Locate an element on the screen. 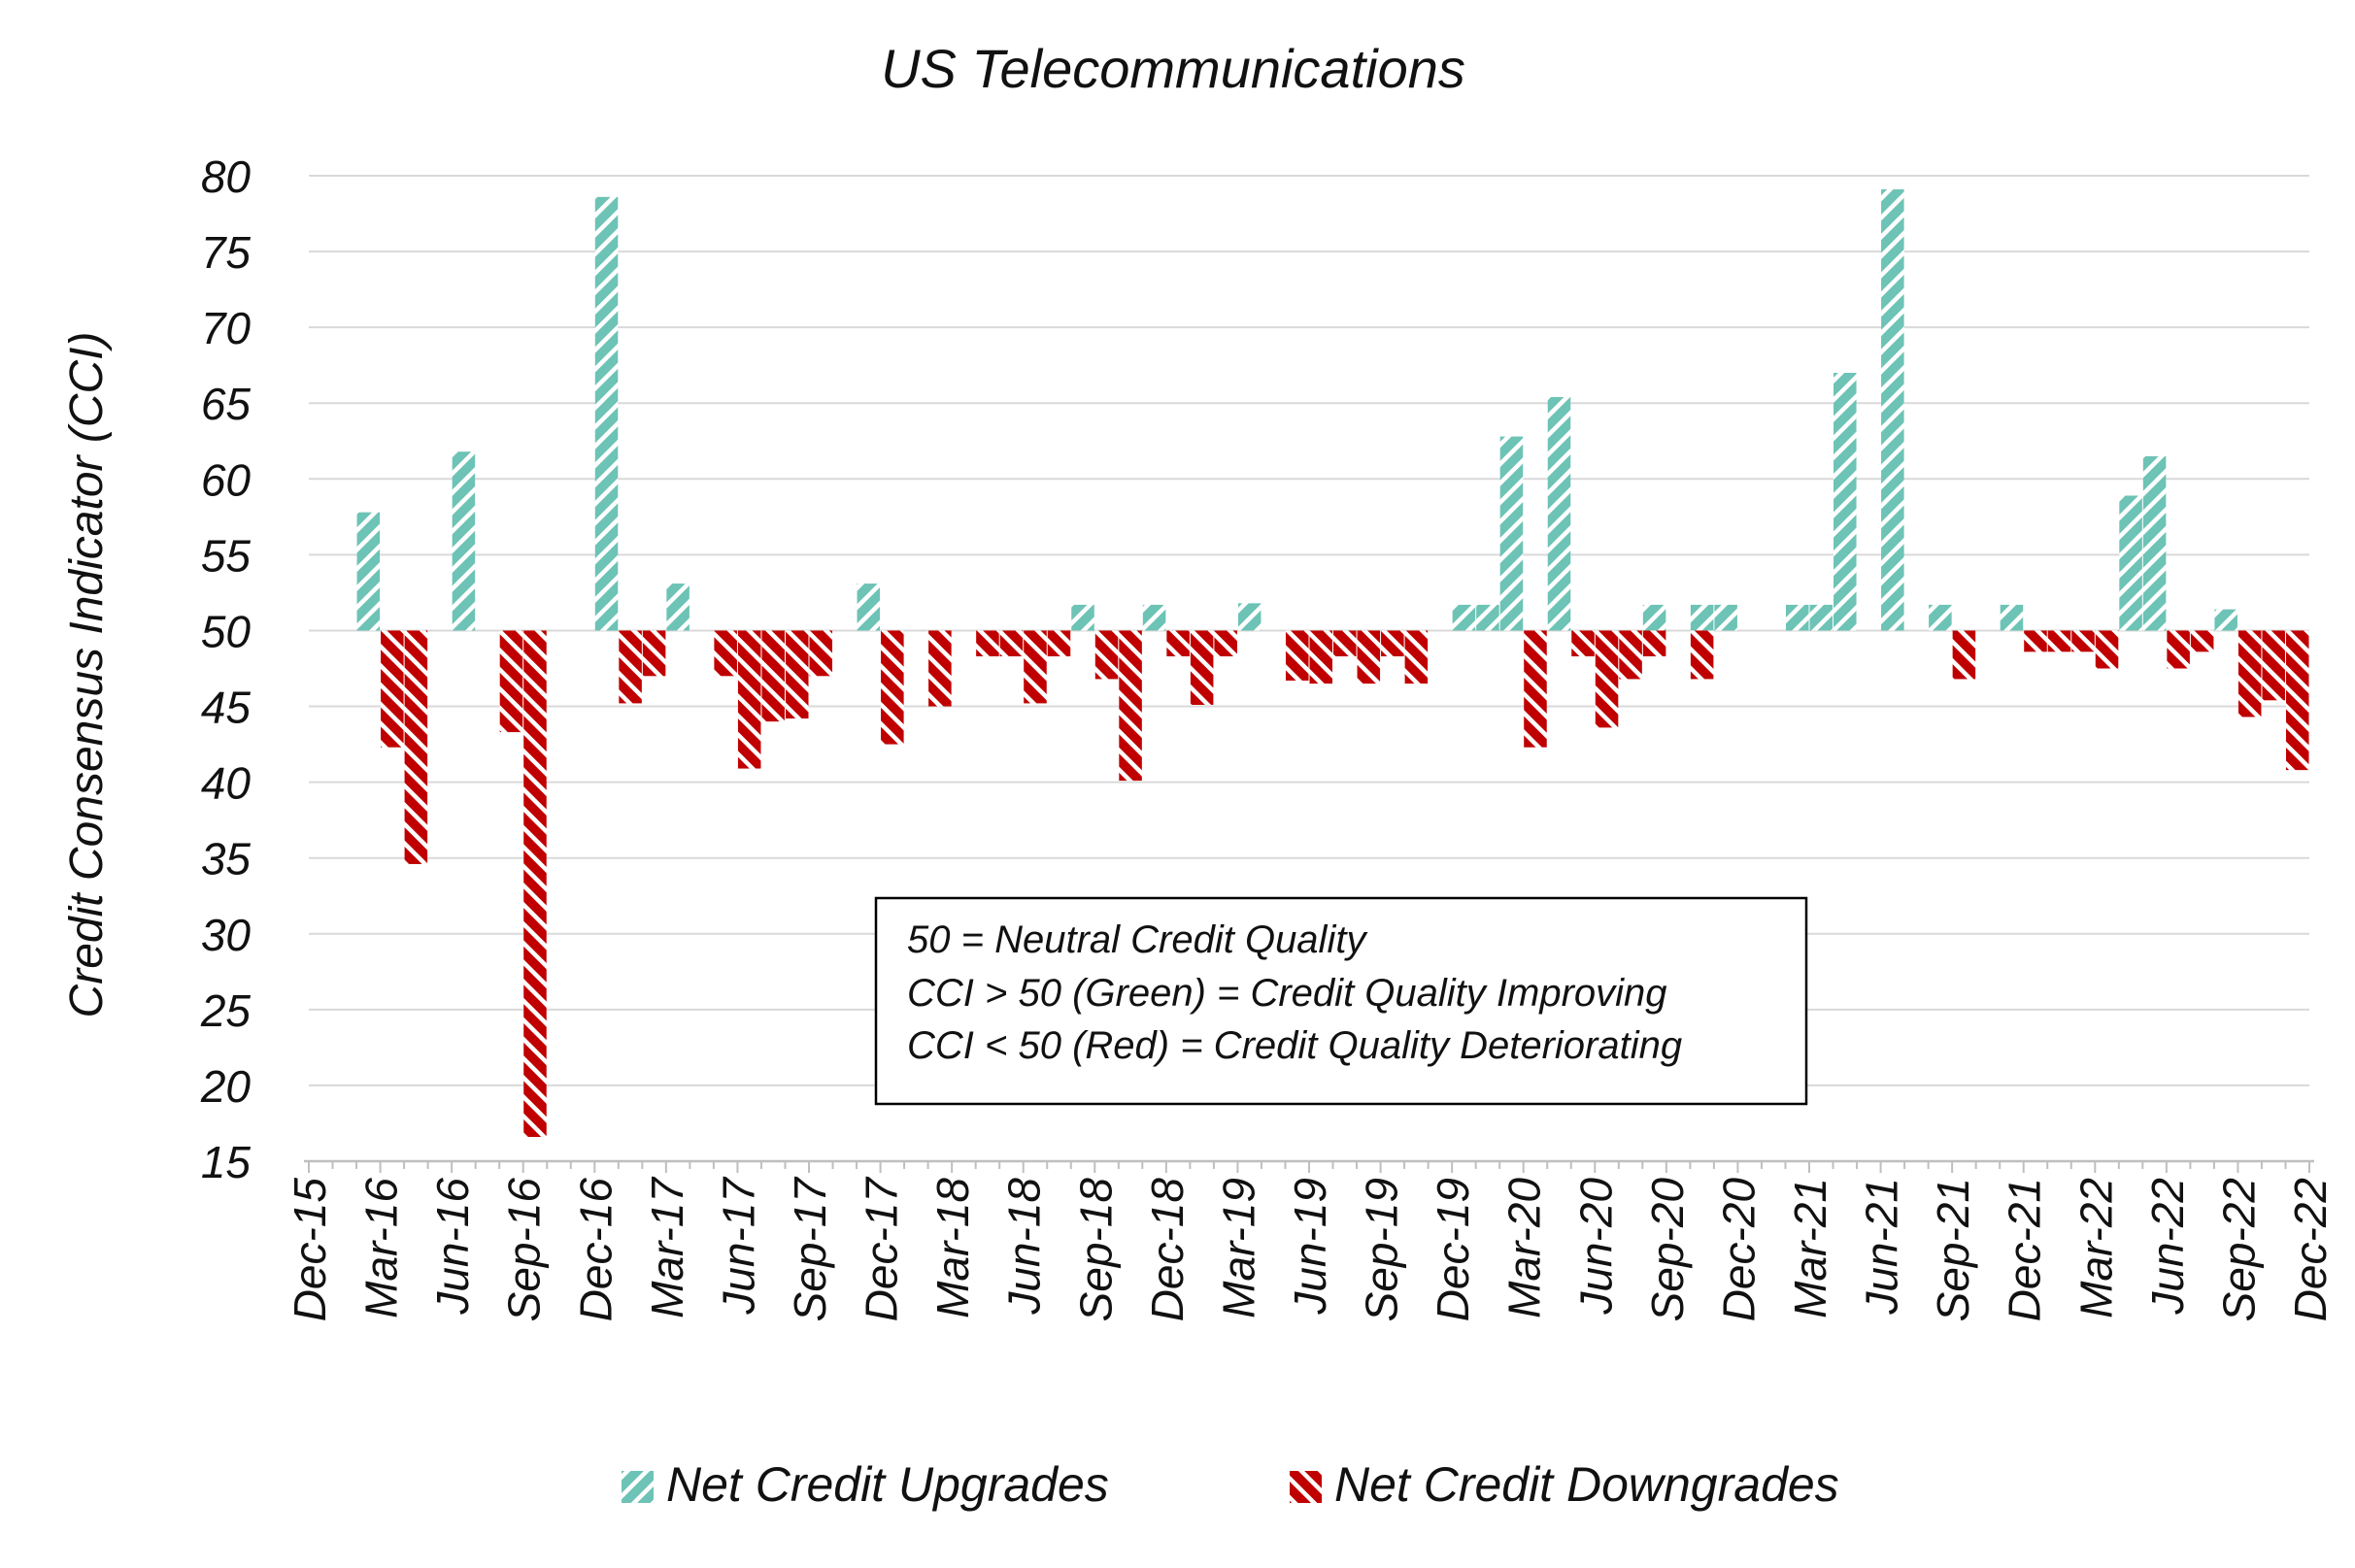  y-tick-label: 35 is located at coordinates (226, 859).